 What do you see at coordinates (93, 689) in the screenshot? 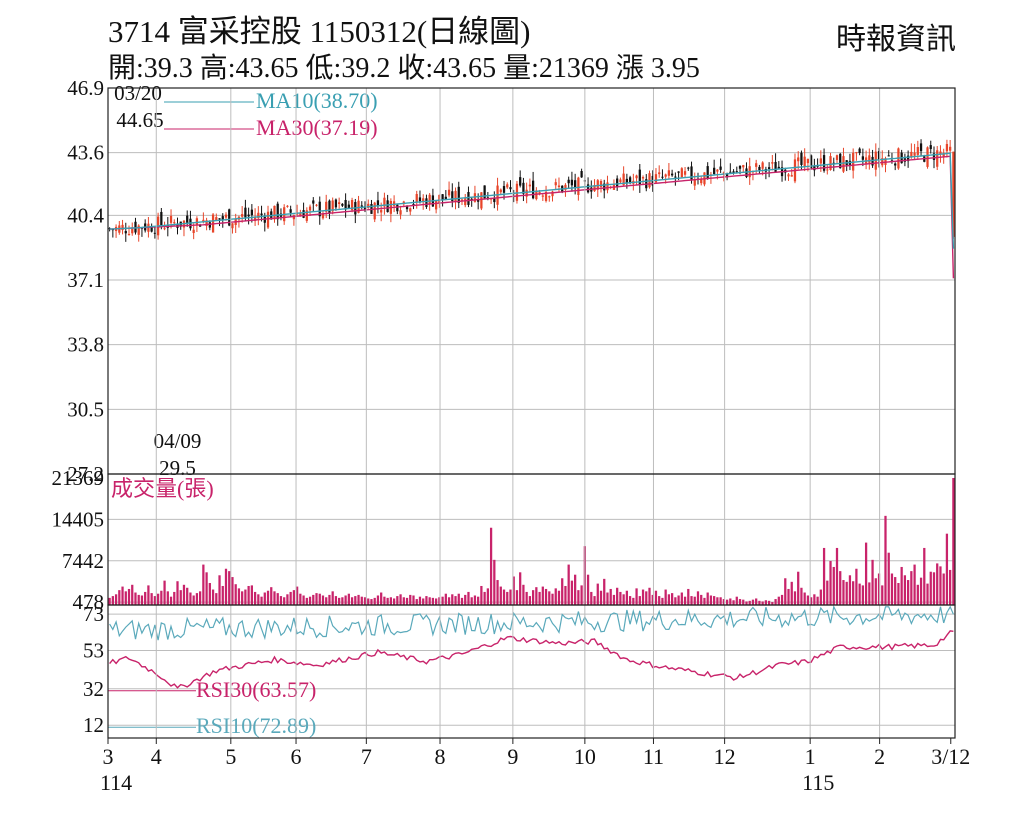
I see `rsi-tick-label: 32` at bounding box center [93, 689].